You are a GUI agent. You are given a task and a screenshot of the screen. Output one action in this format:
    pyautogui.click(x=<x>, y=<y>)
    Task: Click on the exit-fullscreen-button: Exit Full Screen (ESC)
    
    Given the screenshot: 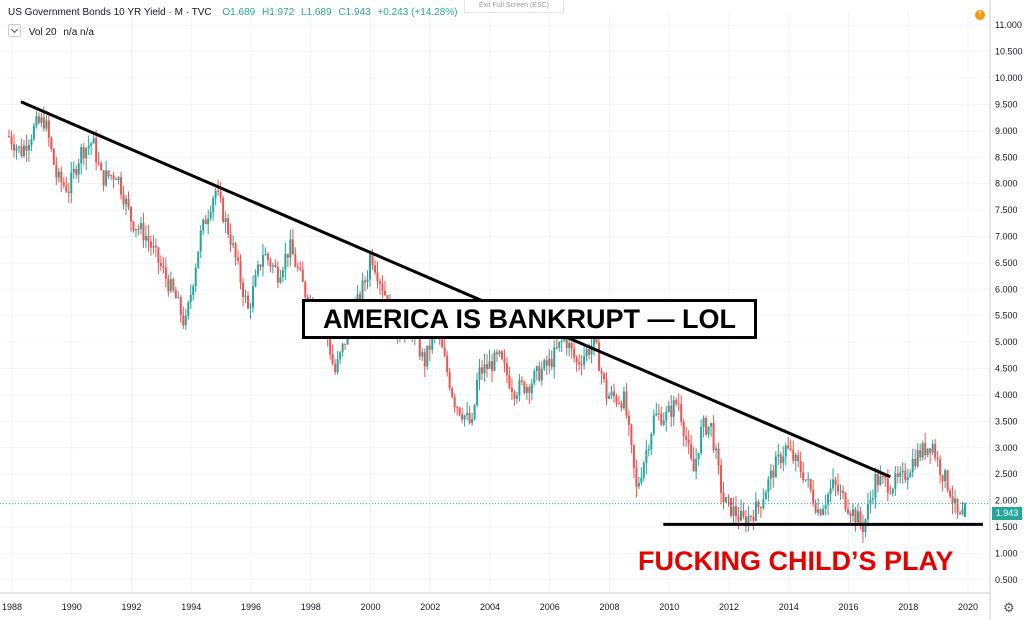 What is the action you would take?
    pyautogui.click(x=514, y=6)
    